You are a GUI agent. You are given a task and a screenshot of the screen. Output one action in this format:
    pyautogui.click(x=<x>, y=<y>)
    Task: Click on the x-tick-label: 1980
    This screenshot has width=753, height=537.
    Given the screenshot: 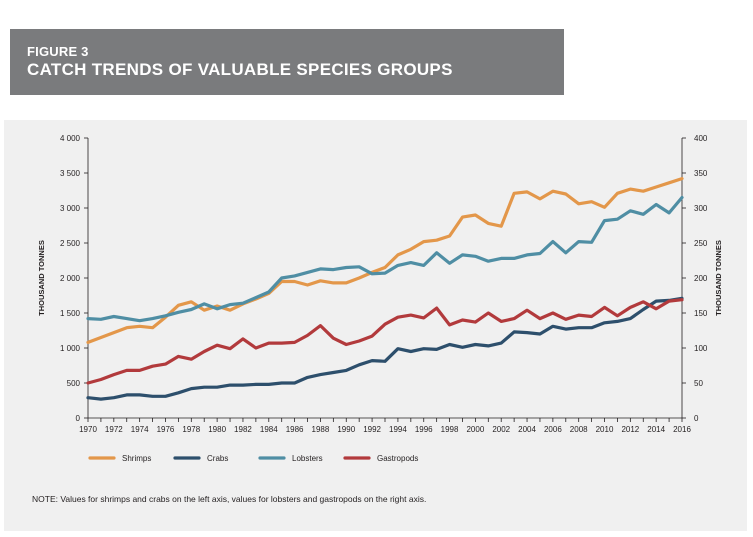 What is the action you would take?
    pyautogui.click(x=217, y=429)
    